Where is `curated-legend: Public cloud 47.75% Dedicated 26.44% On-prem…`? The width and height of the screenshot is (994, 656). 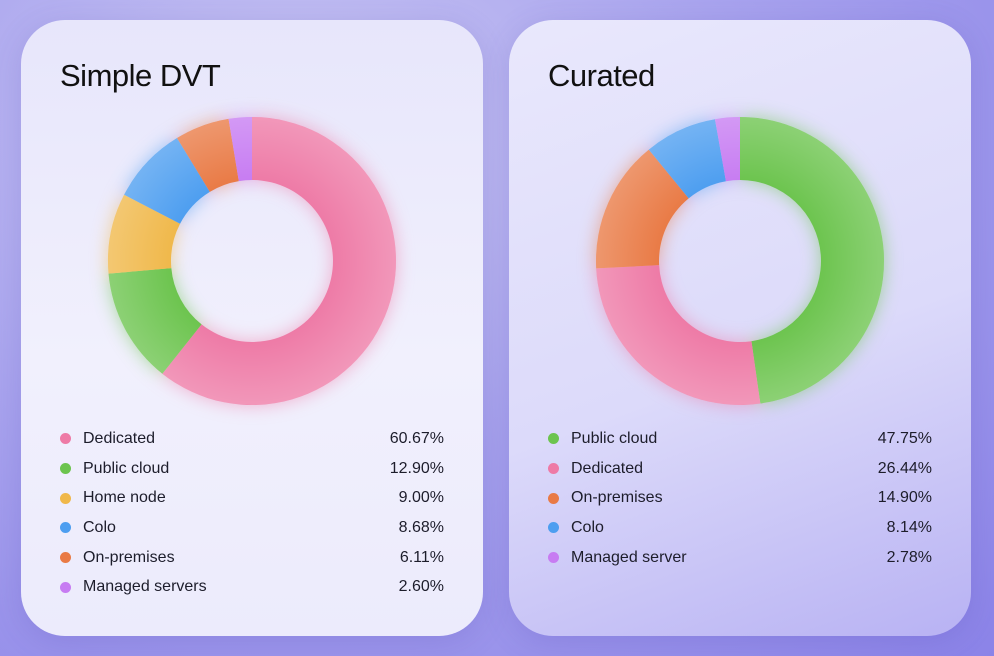
curated-legend: Public cloud 47.75% Dedicated 26.44% On-prem… is located at coordinates (740, 498).